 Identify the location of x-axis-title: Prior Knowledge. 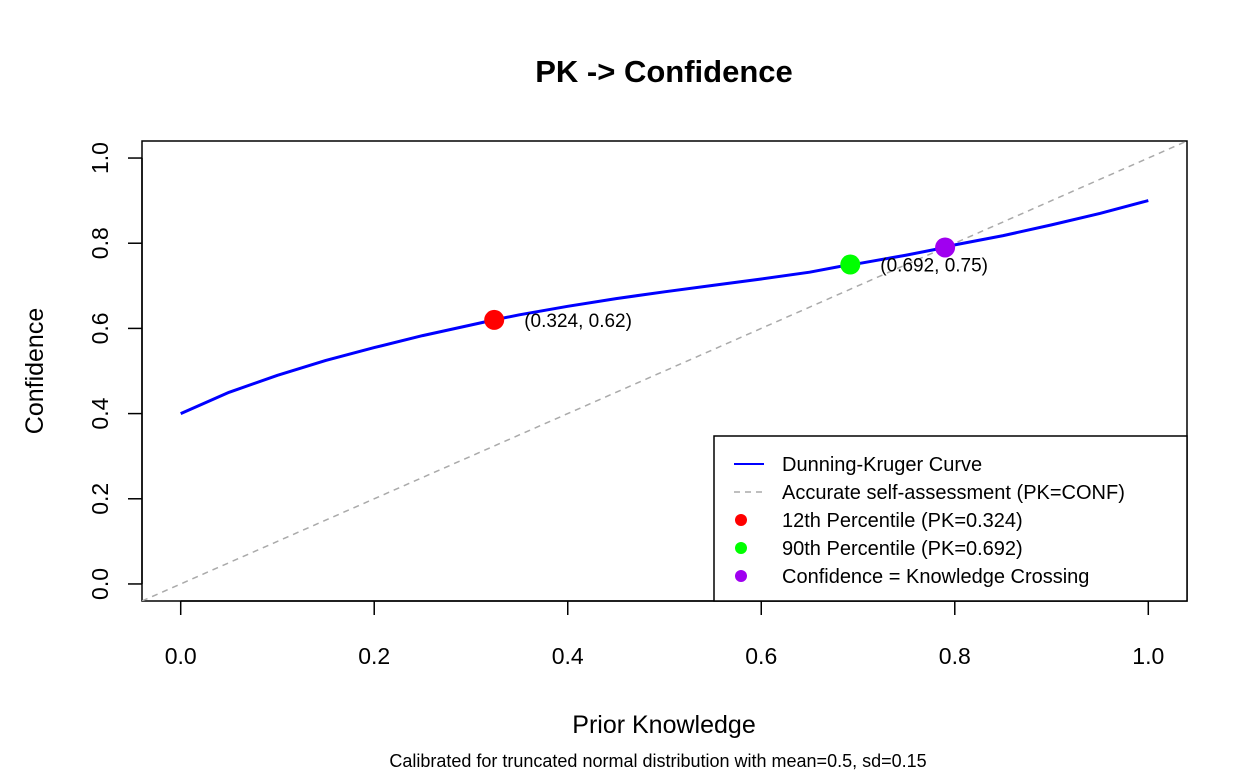
(663, 725).